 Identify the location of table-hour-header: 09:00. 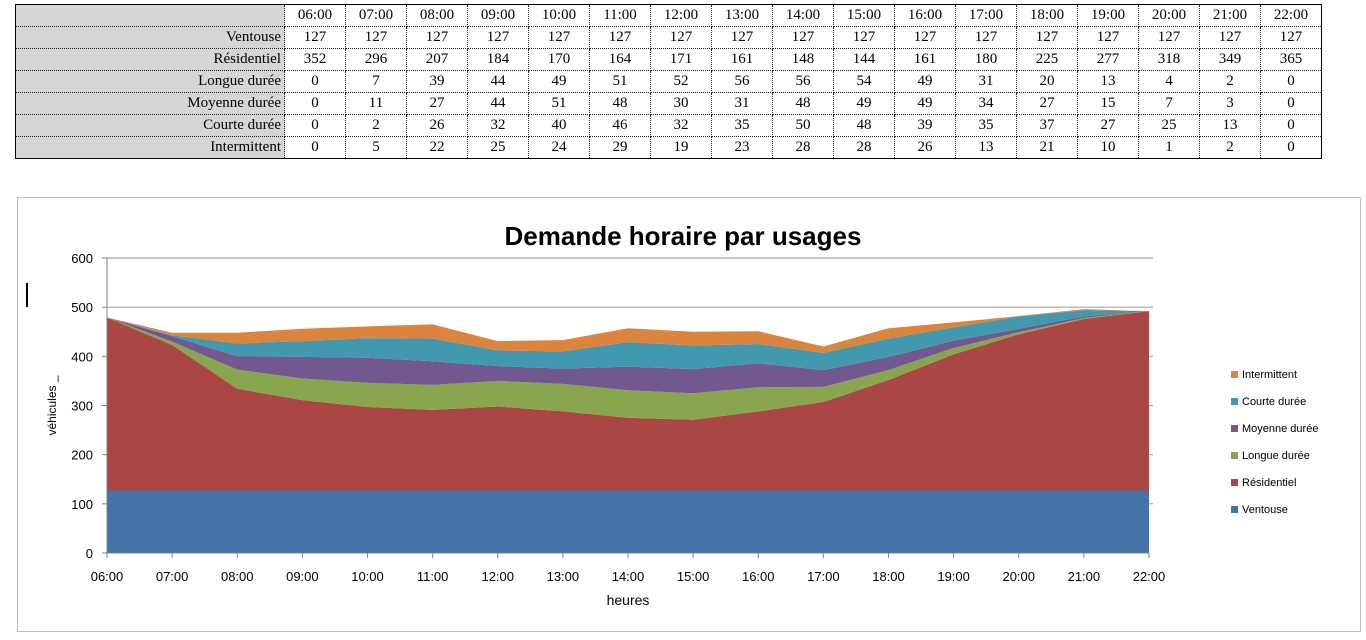
(498, 15).